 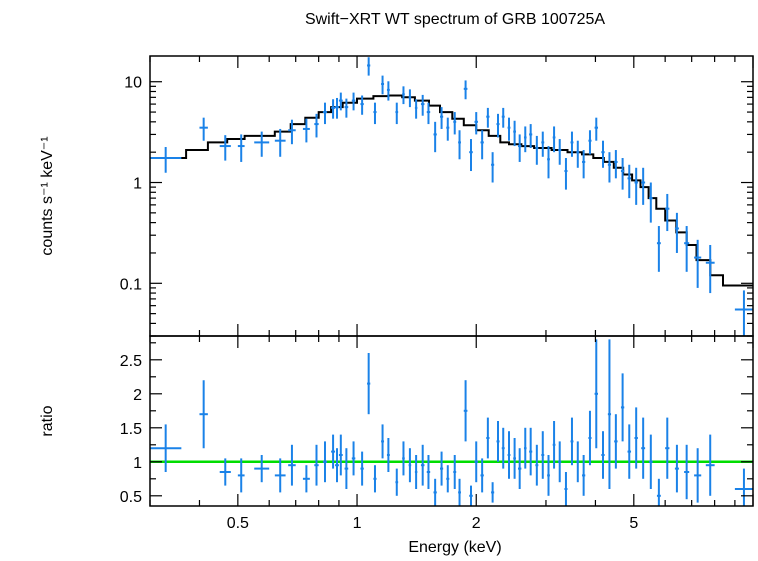 I want to click on ratio-y-tick-label: 0.5, so click(x=131, y=497).